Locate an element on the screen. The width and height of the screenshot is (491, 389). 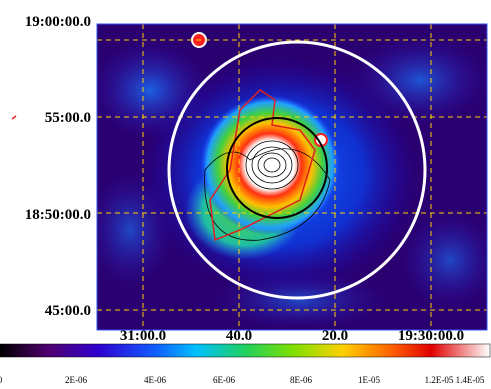
x-label: 19:30:00.0 is located at coordinates (431, 336).